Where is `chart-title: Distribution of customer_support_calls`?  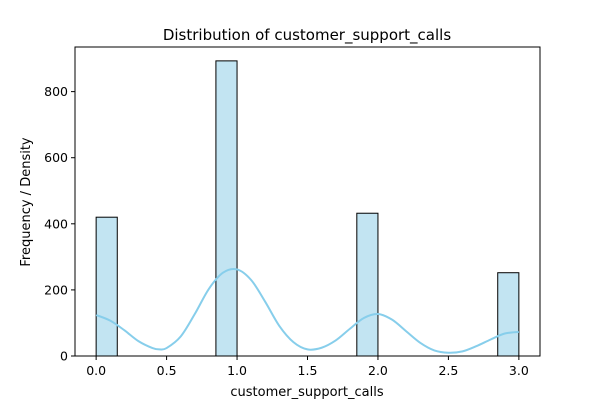 chart-title: Distribution of customer_support_calls is located at coordinates (307, 35).